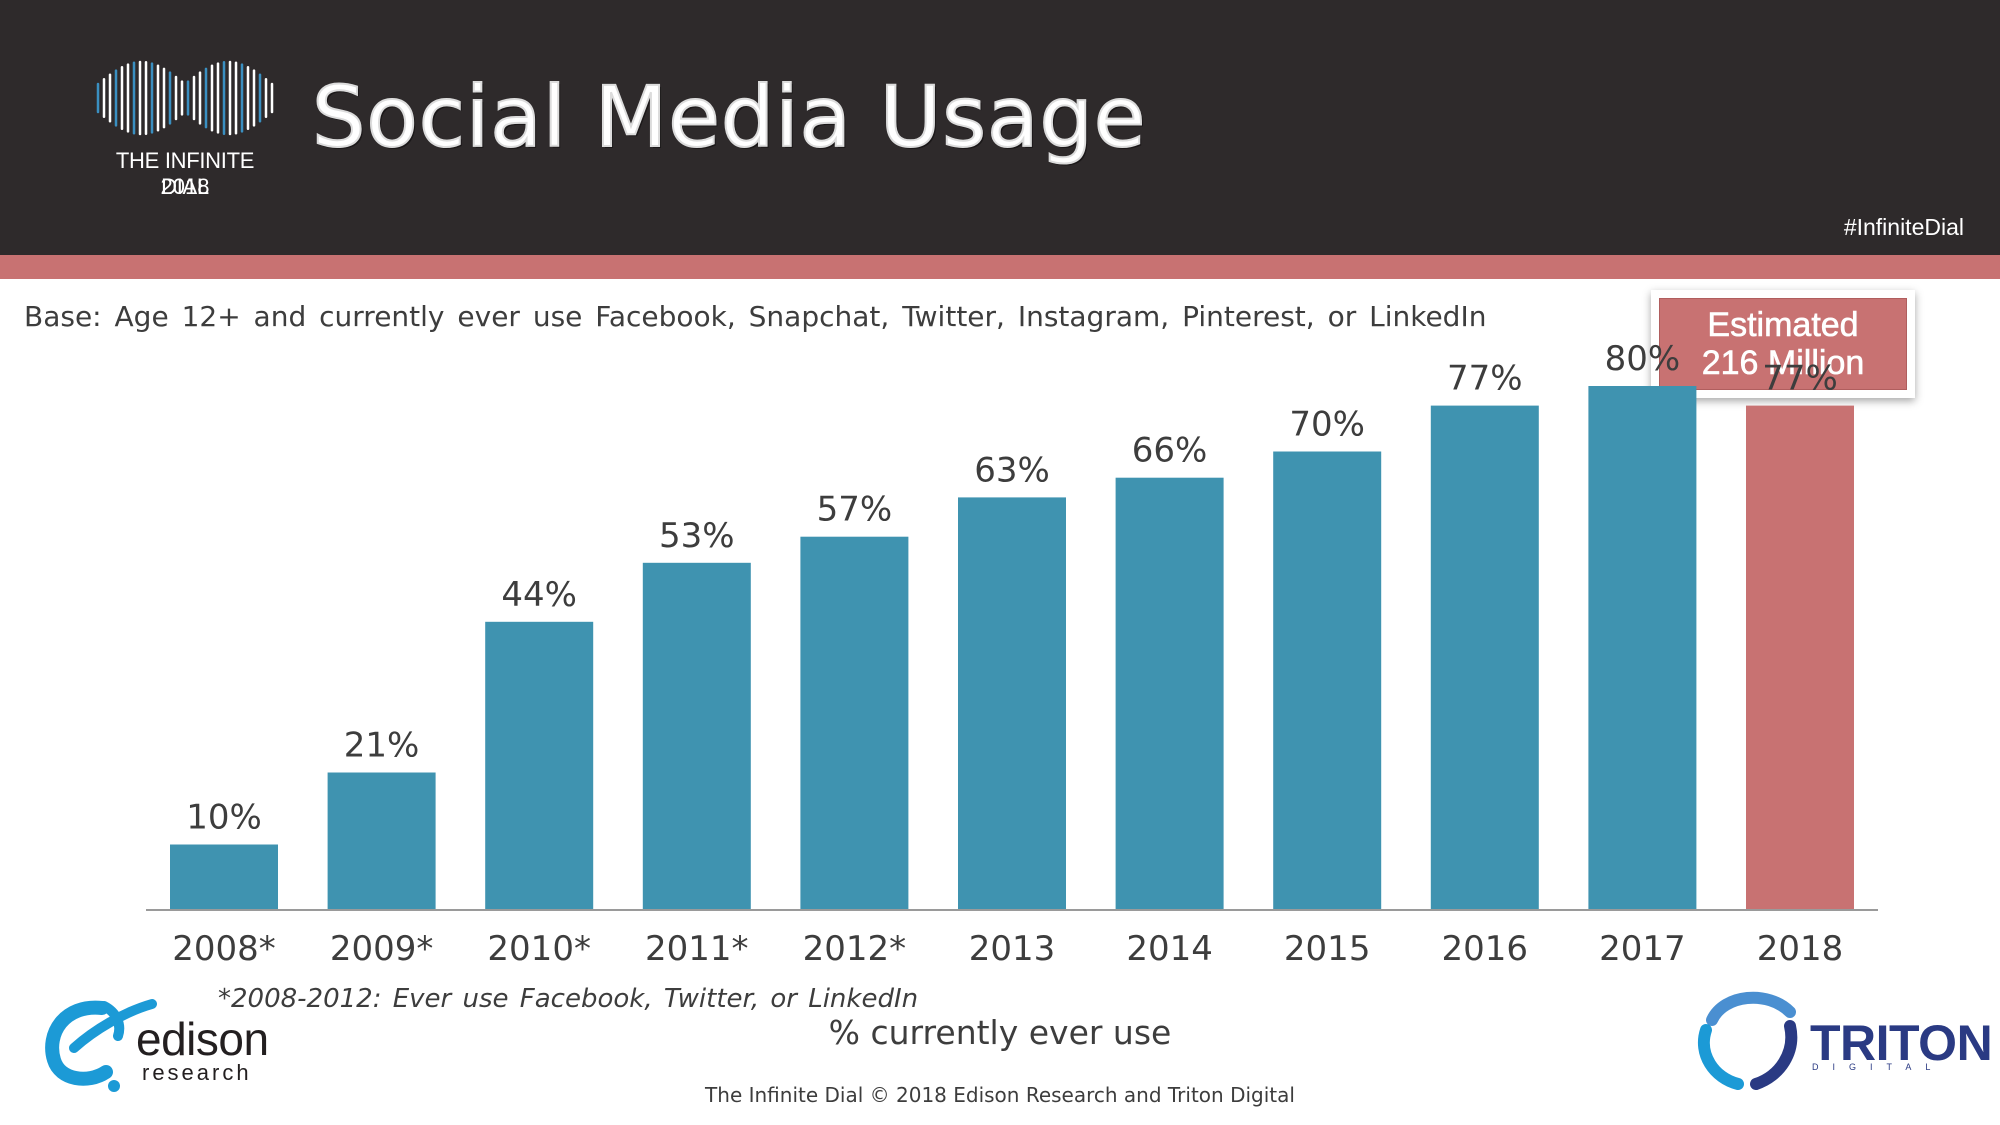 The image size is (2000, 1125). What do you see at coordinates (1878, 1067) in the screenshot?
I see `triton-subtext: DIGITAL` at bounding box center [1878, 1067].